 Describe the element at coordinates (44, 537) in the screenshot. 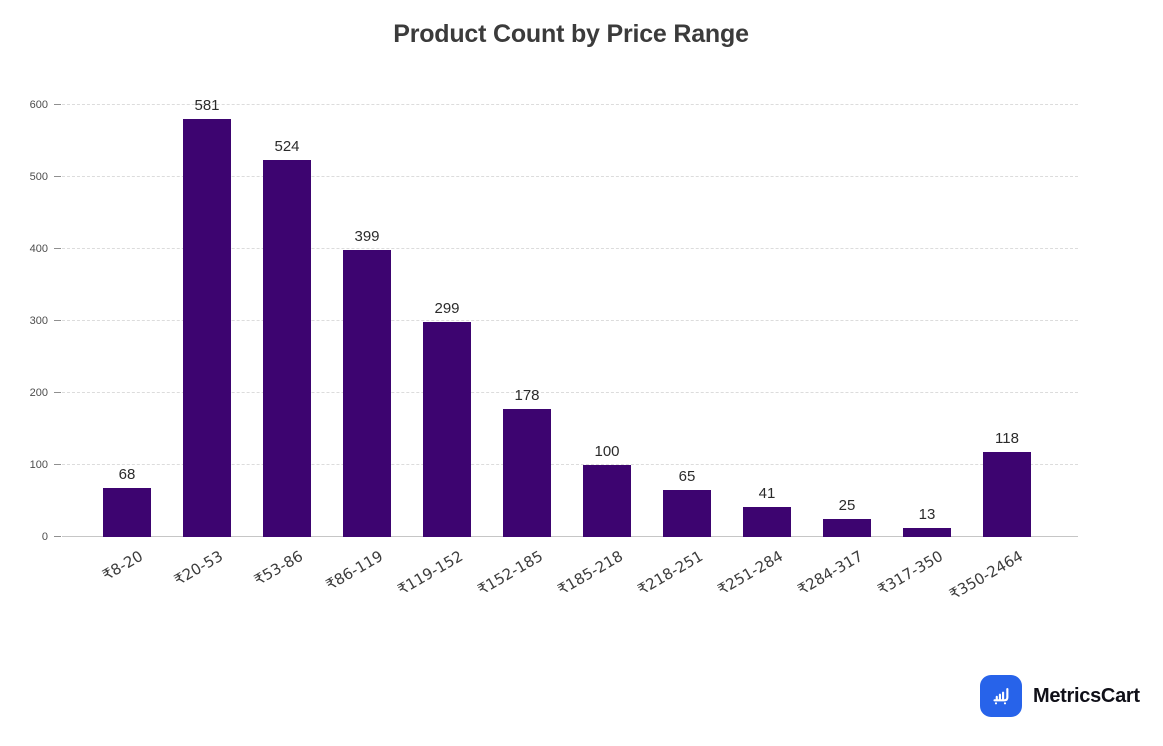

I see `y-tick-label: 0` at that location.